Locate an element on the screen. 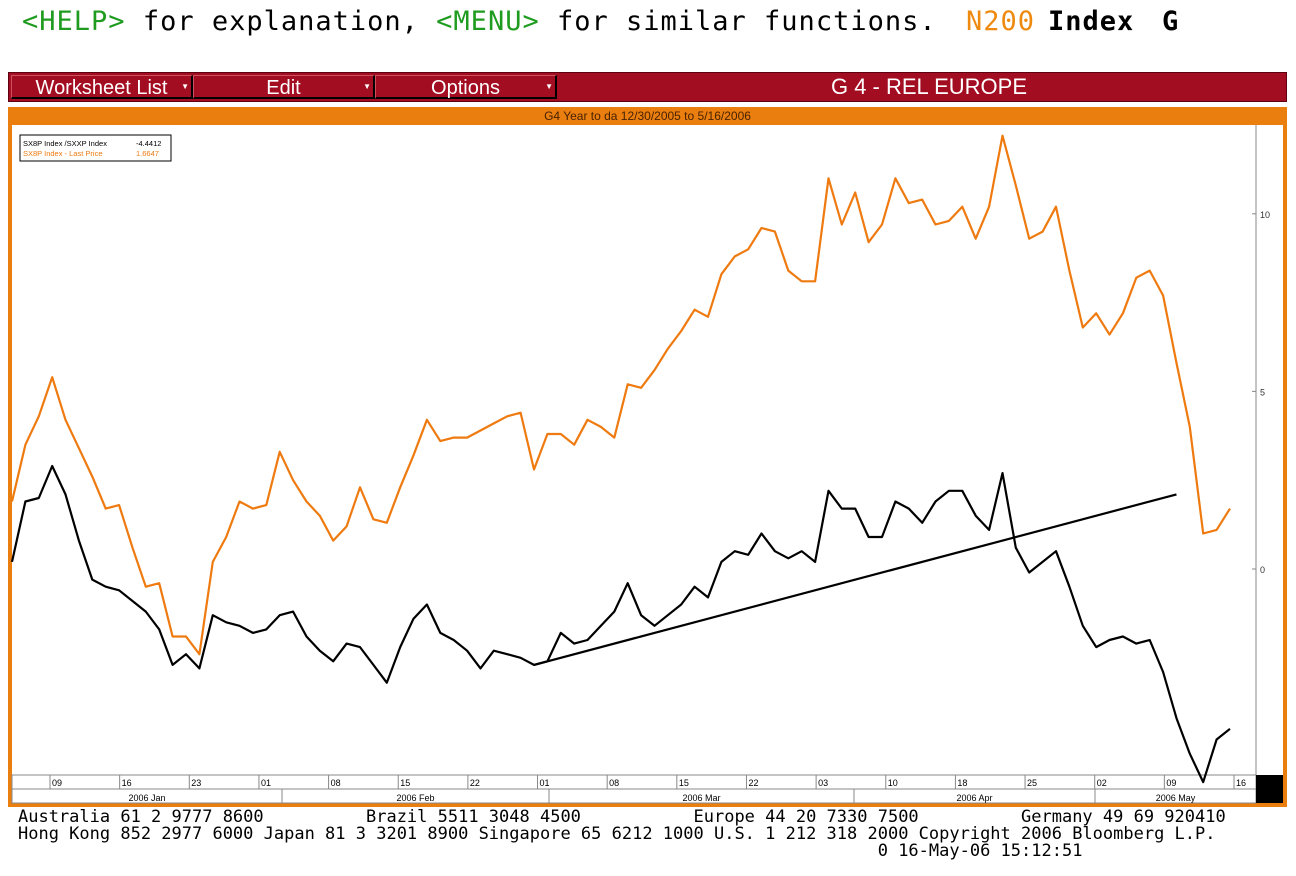  x-tick-label: 10 is located at coordinates (893, 783).